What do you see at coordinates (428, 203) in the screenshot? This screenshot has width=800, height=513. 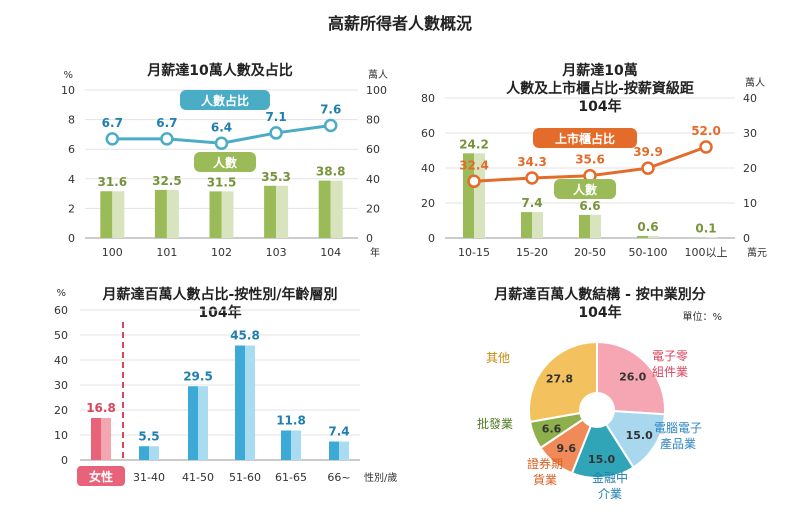 I see `left-tick-label: 20` at bounding box center [428, 203].